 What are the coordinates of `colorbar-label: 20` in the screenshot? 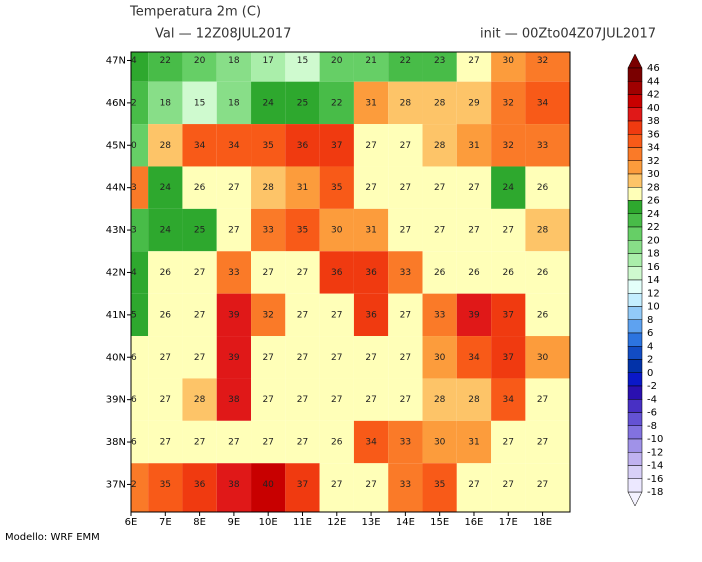 It's located at (653, 240).